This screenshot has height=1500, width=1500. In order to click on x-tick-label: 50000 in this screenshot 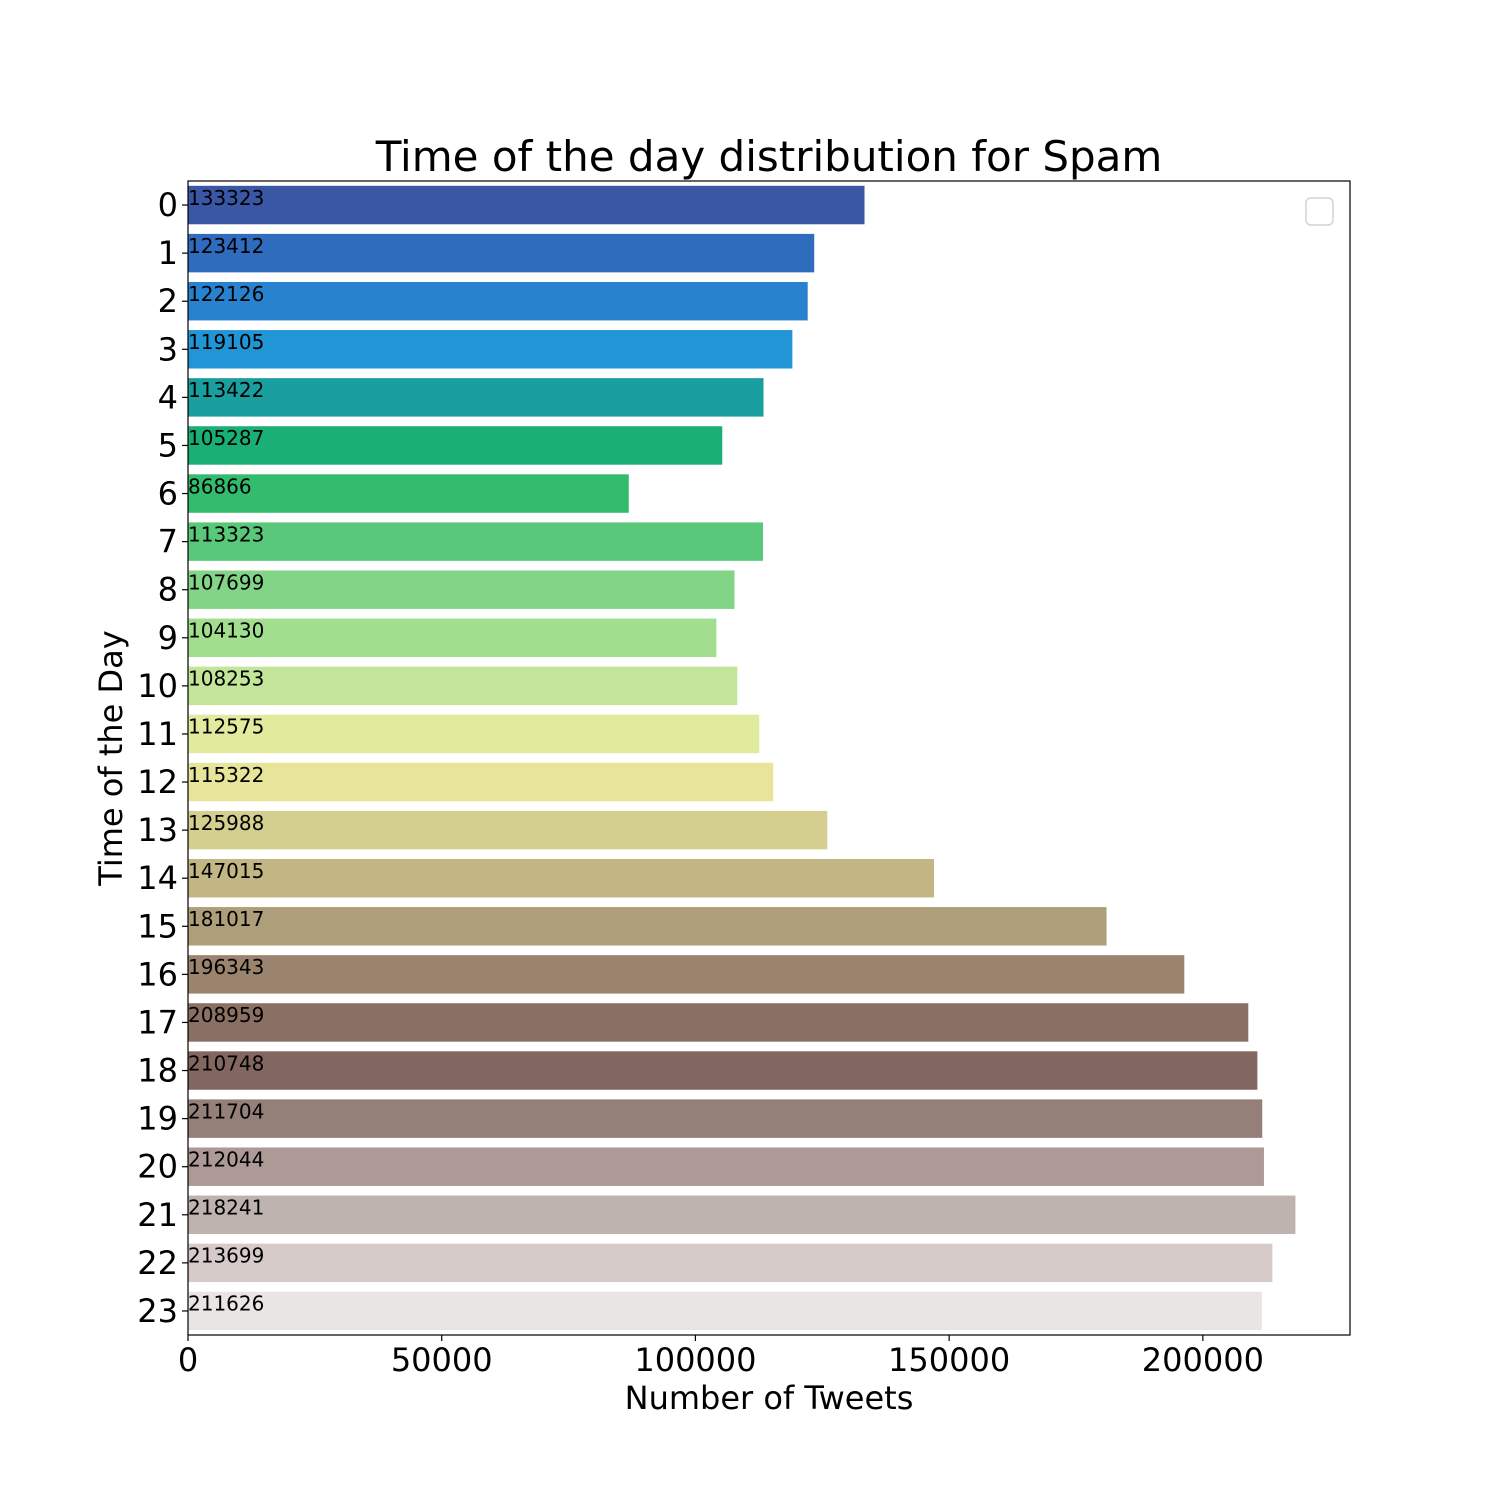, I will do `click(442, 1360)`.